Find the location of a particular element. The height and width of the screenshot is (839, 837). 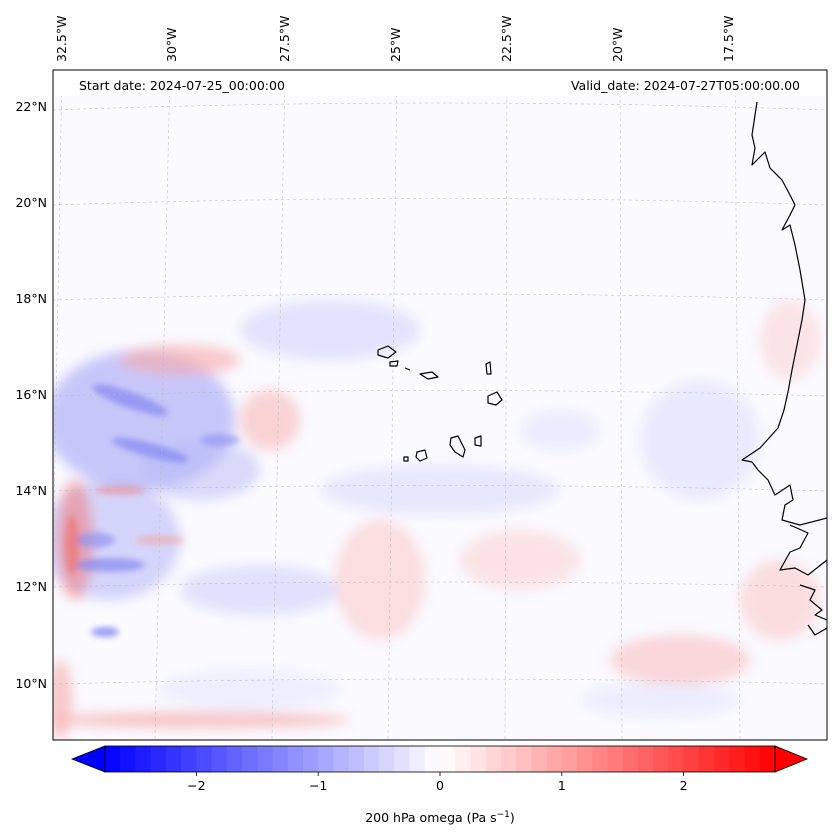

meridian-17-5w is located at coordinates (737, 405).